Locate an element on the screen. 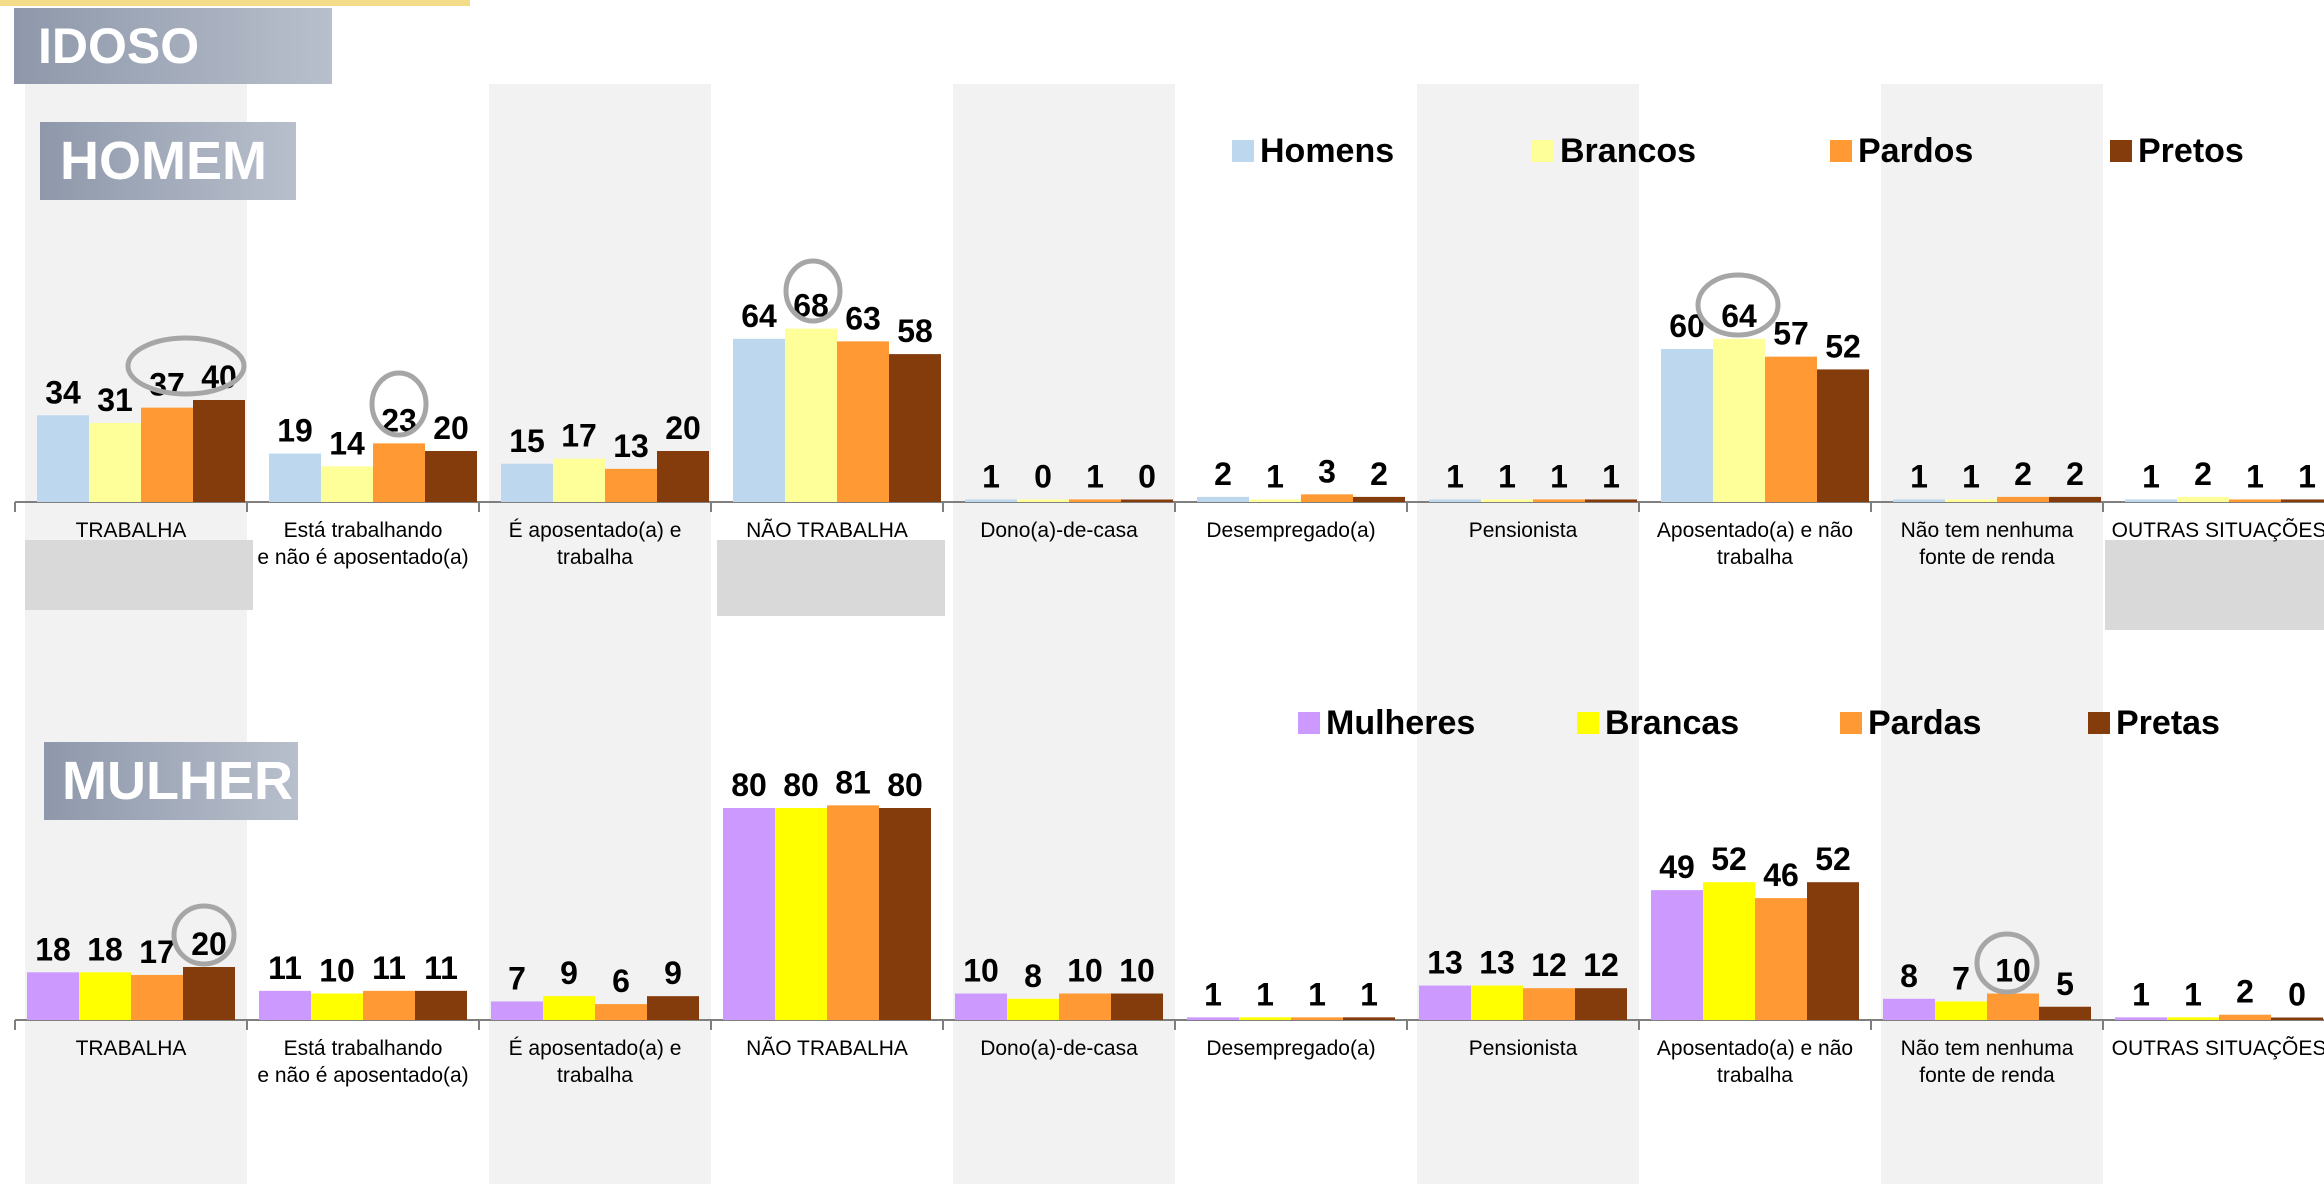  category-label: Aposentado(a) e não trabalha is located at coordinates (1755, 1062).